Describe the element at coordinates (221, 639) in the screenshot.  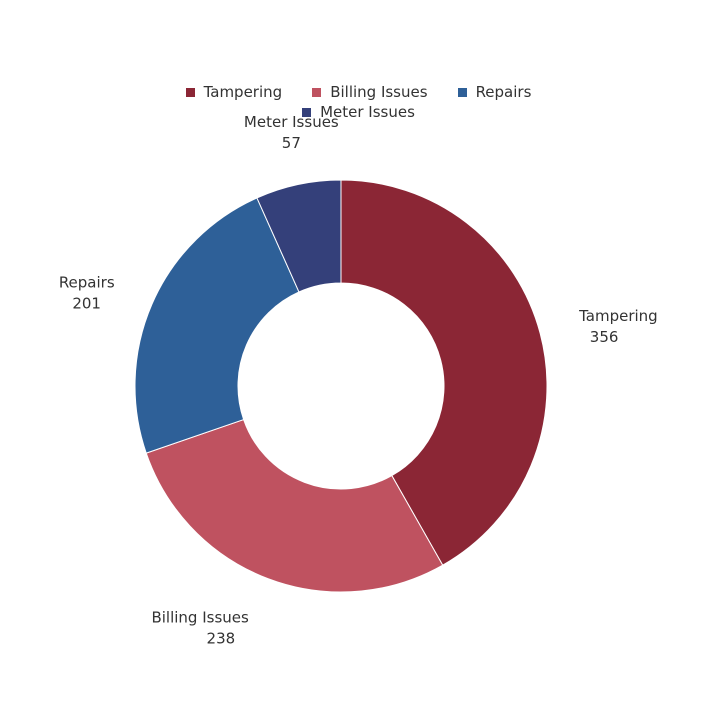
I see `slice-value-billing-issues: 238` at that location.